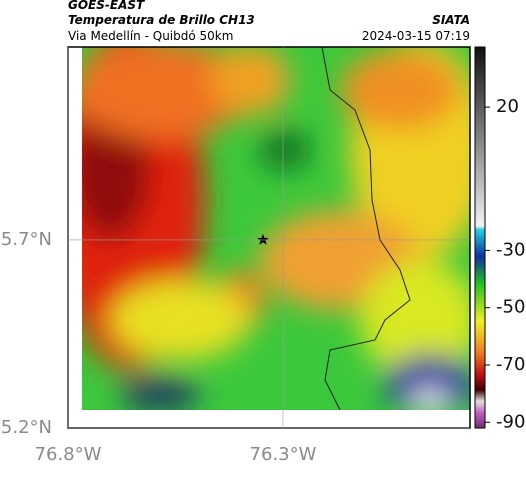  I want to click on source: SIATA, so click(451, 20).